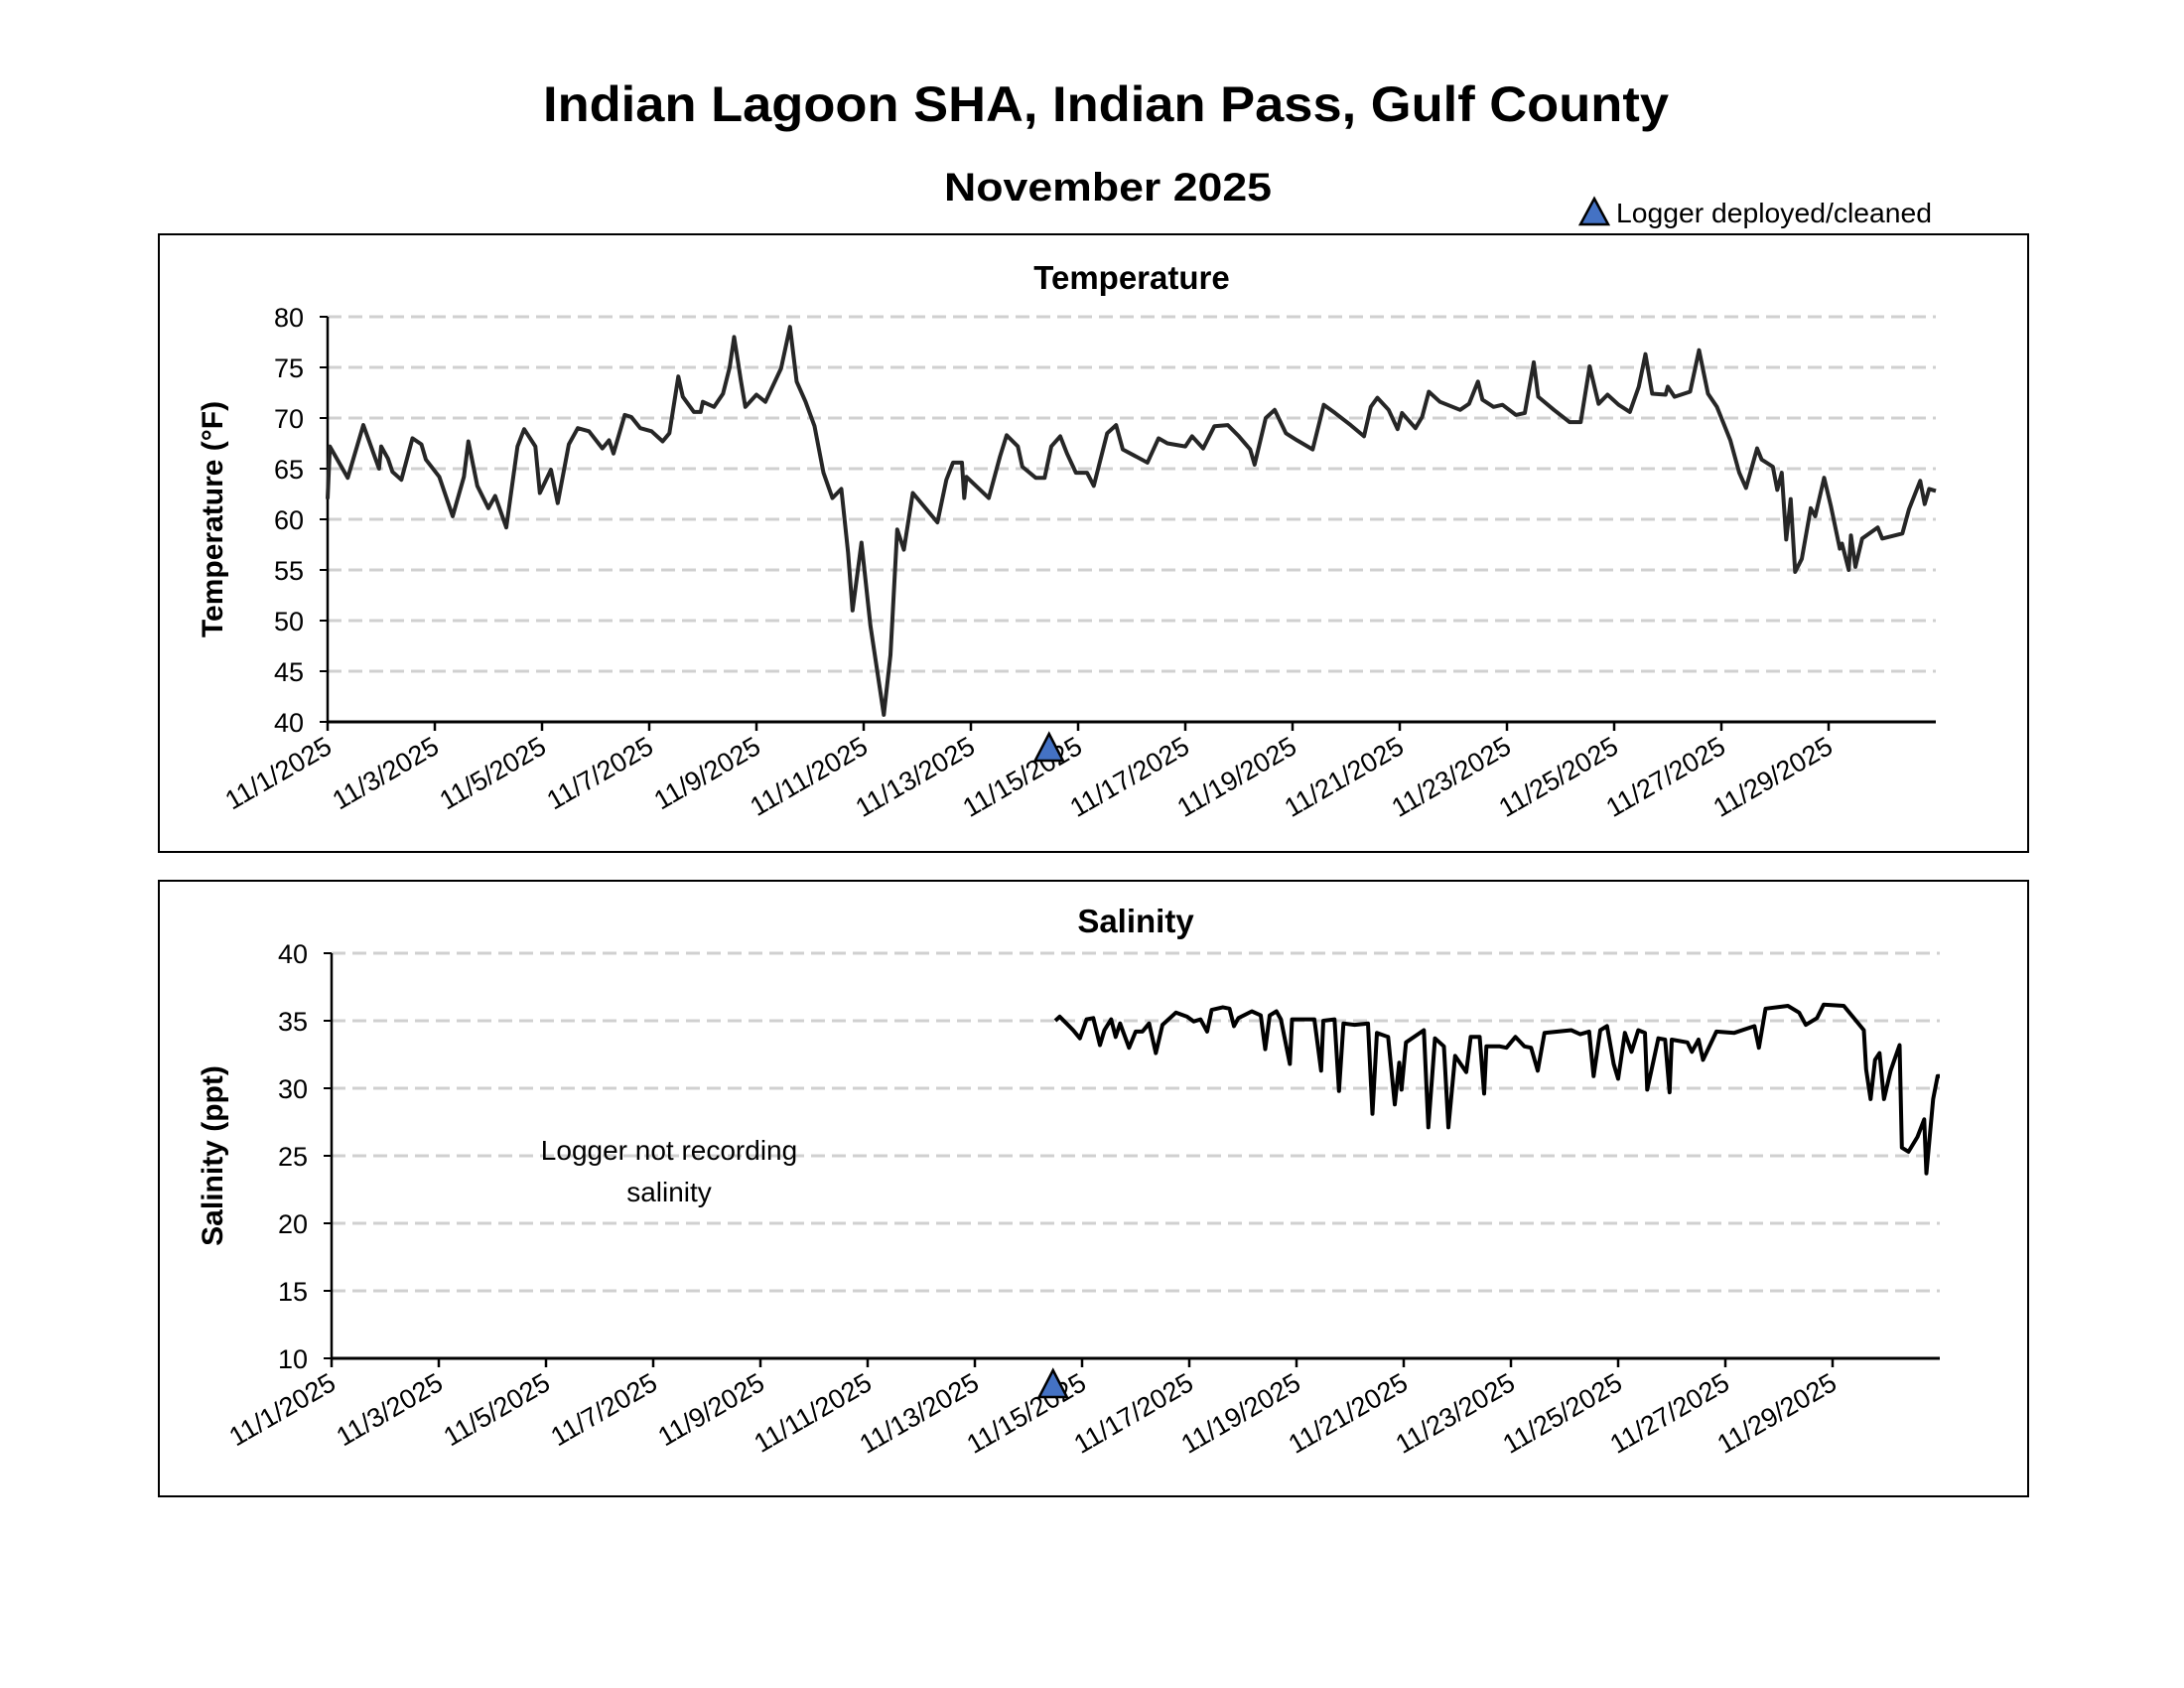 The image size is (2184, 1688). What do you see at coordinates (289, 672) in the screenshot?
I see `y-tick-label: 45` at bounding box center [289, 672].